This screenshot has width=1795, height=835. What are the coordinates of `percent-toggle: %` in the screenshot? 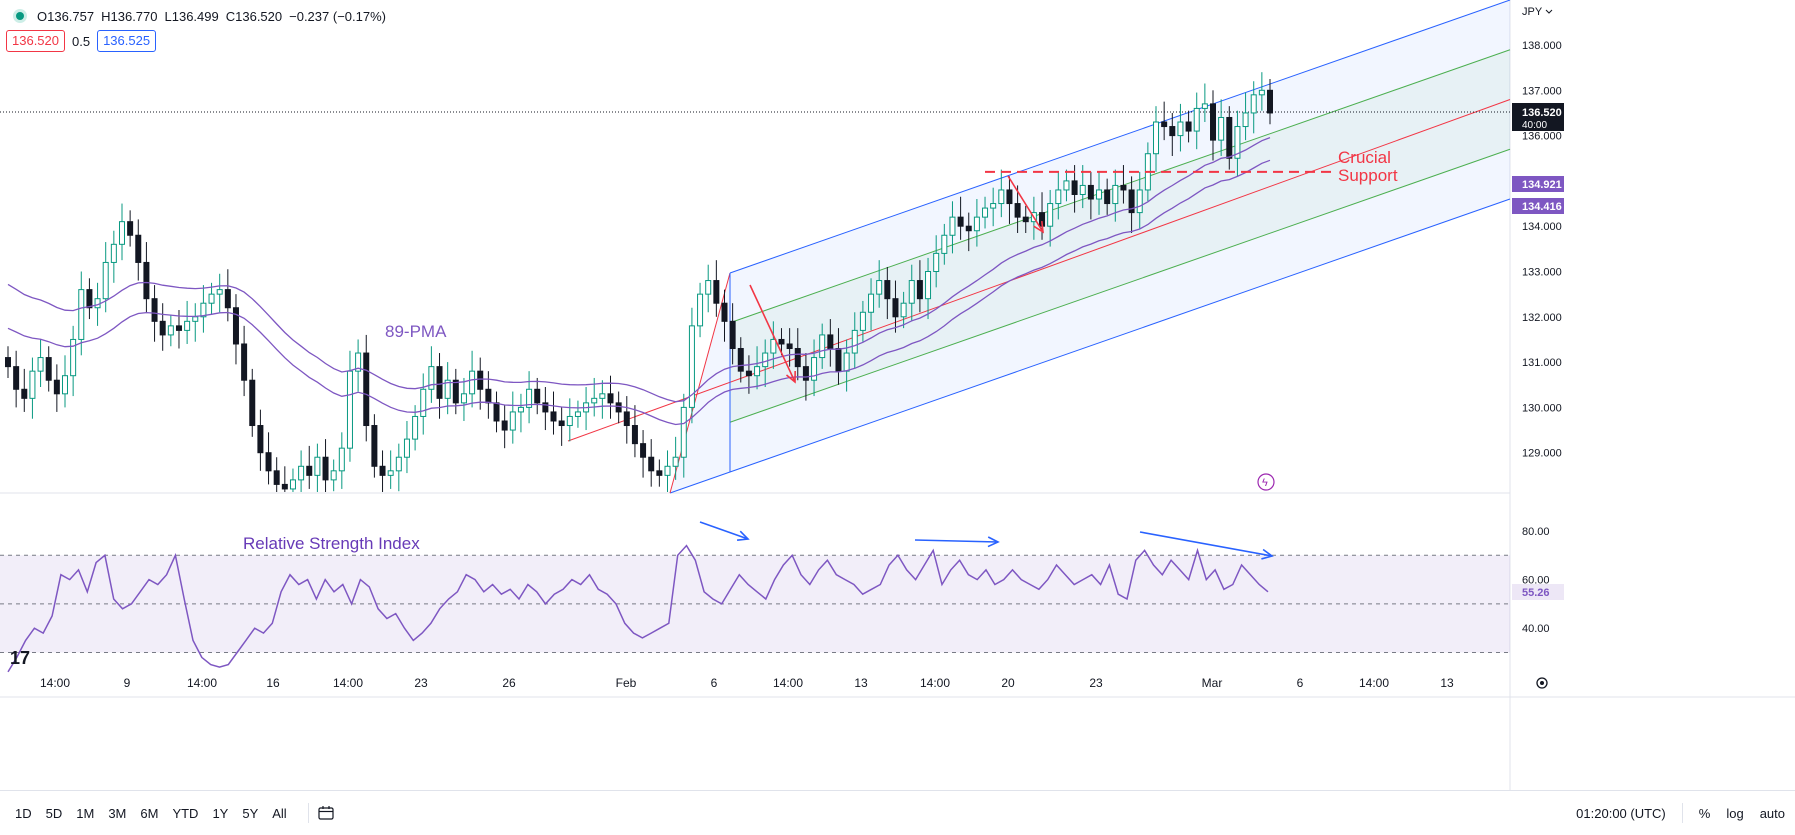 It's located at (1704, 813).